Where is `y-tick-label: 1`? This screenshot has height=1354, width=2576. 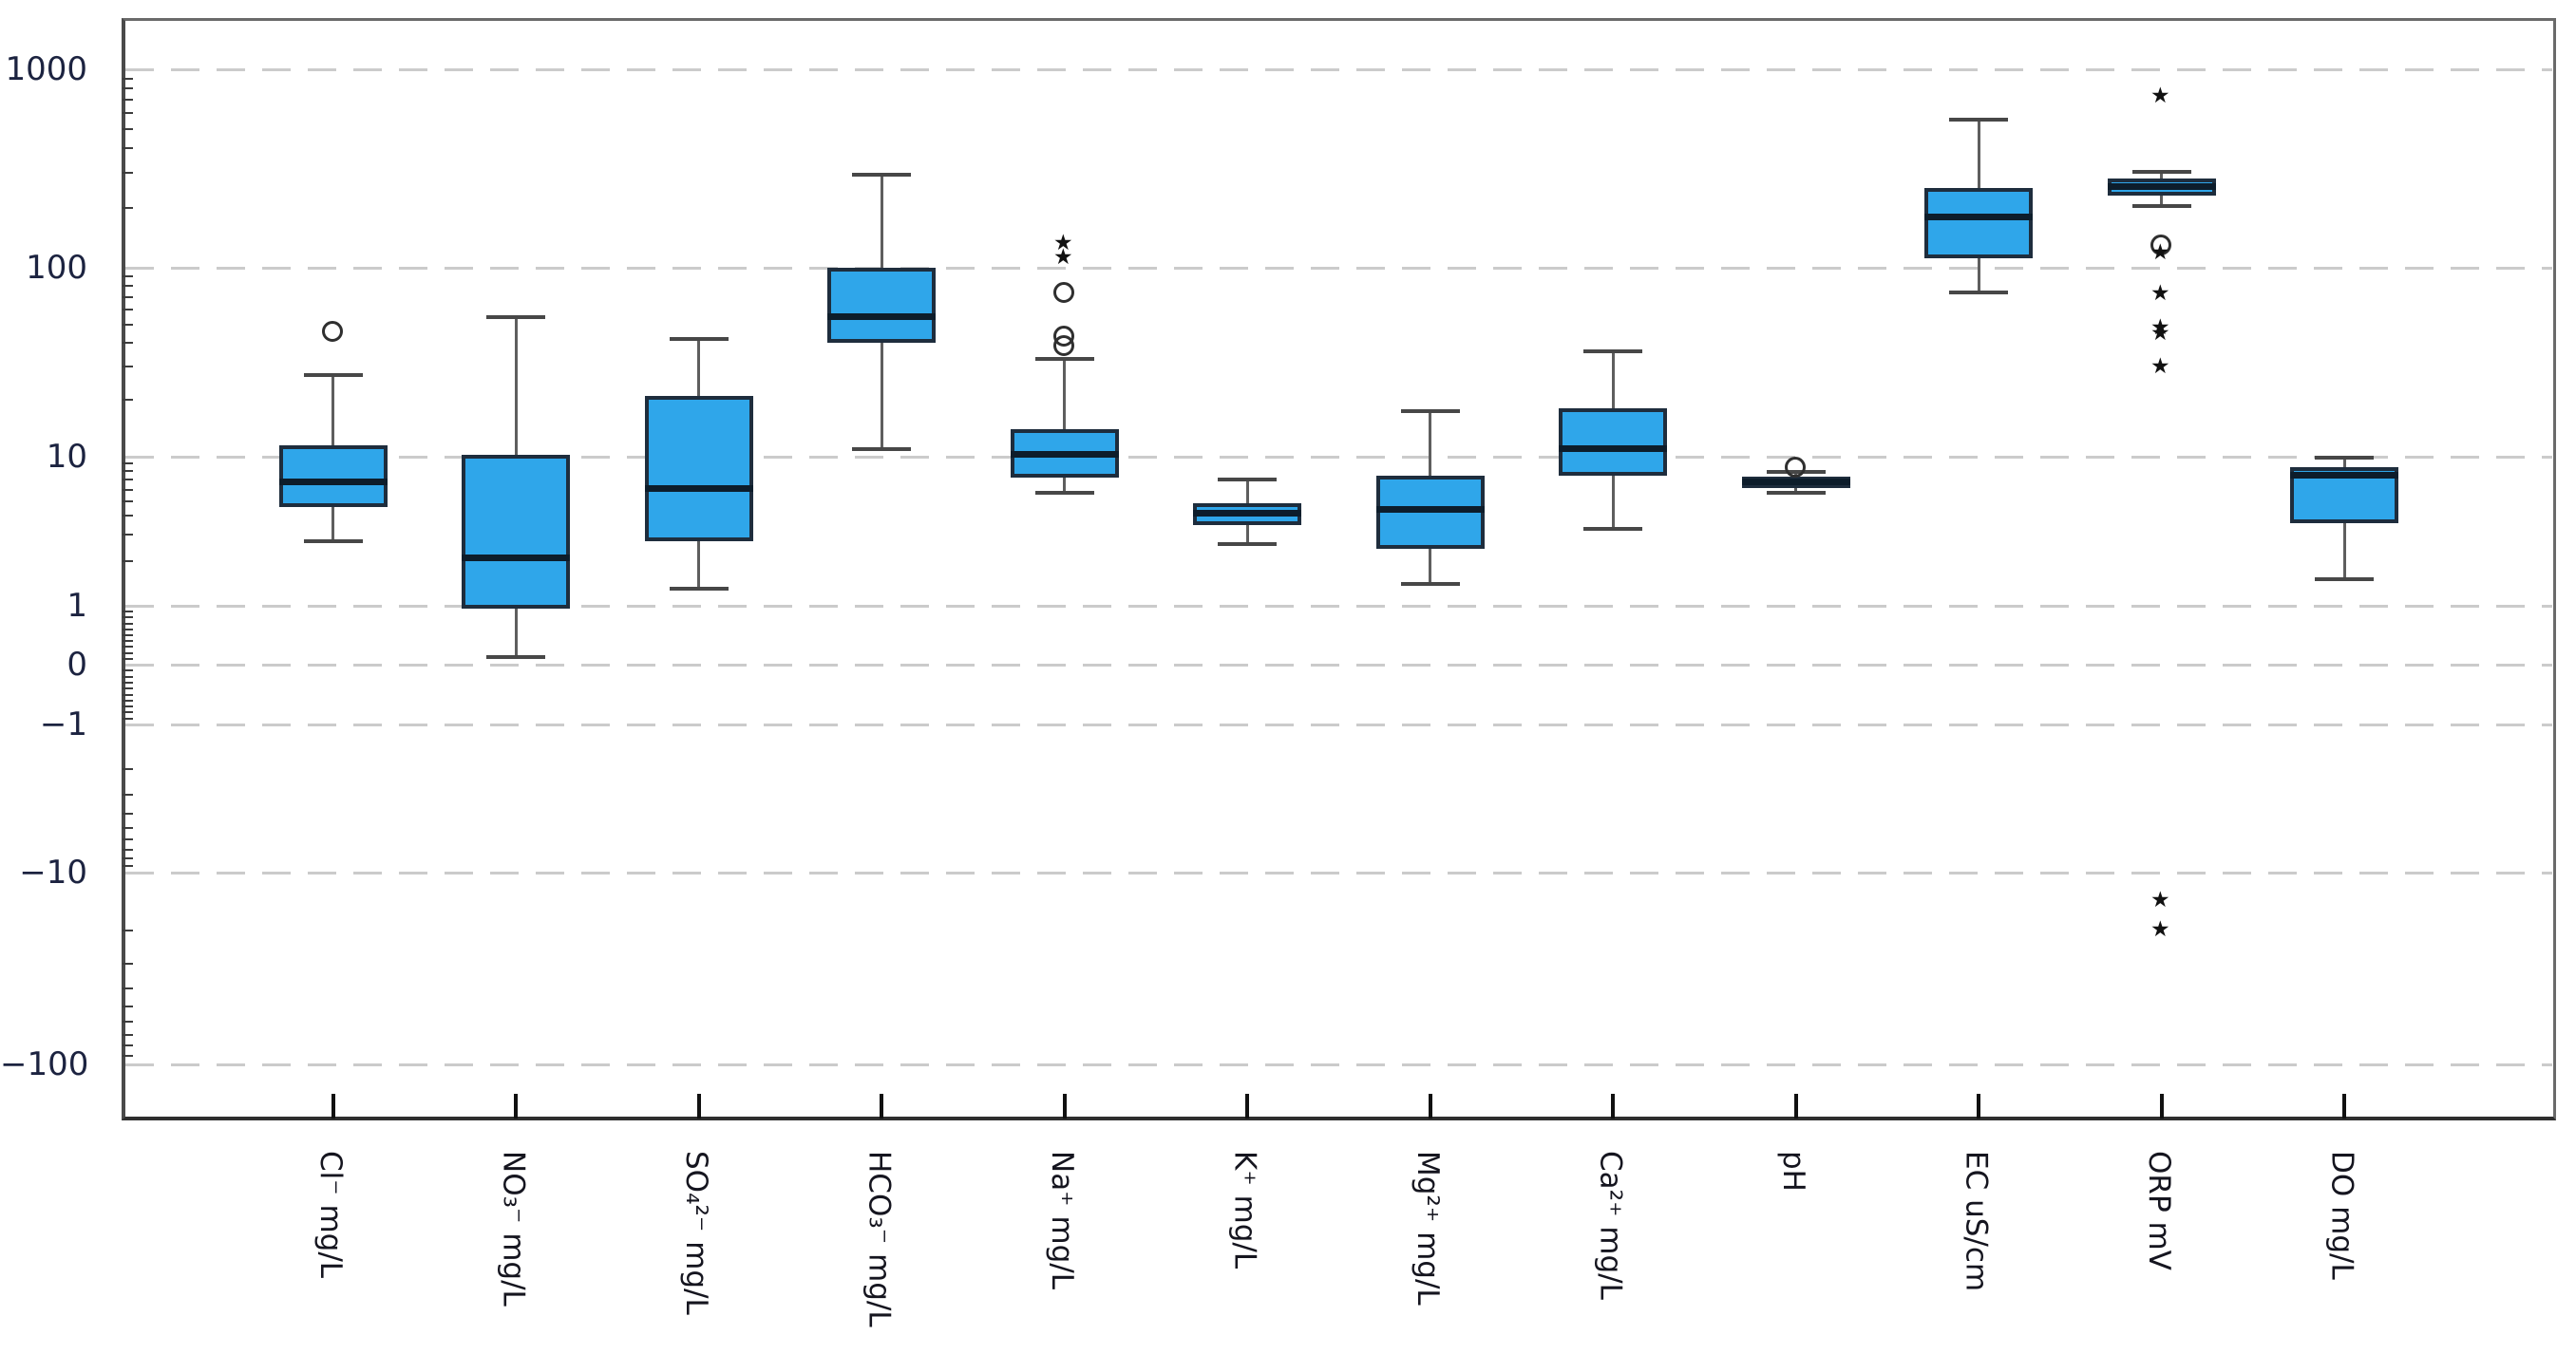 y-tick-label: 1 is located at coordinates (76, 606).